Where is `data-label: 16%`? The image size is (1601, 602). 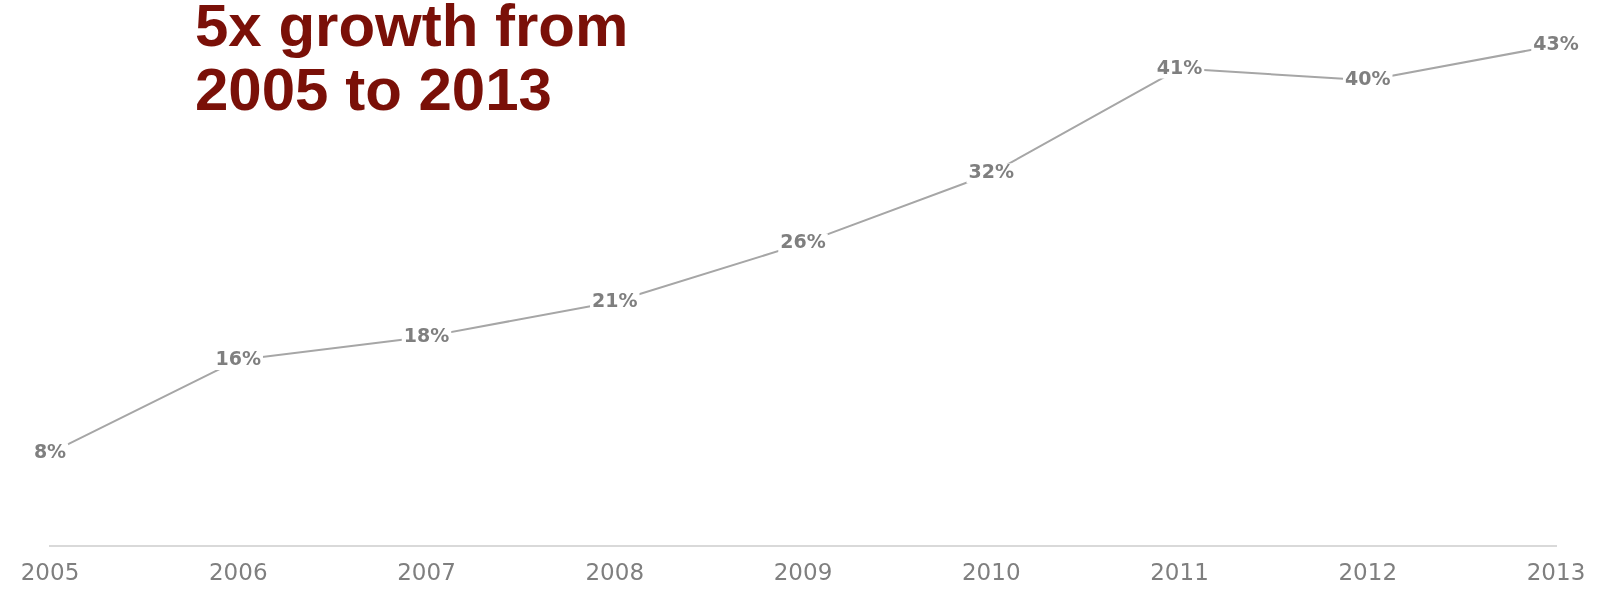
data-label: 16% is located at coordinates (238, 357).